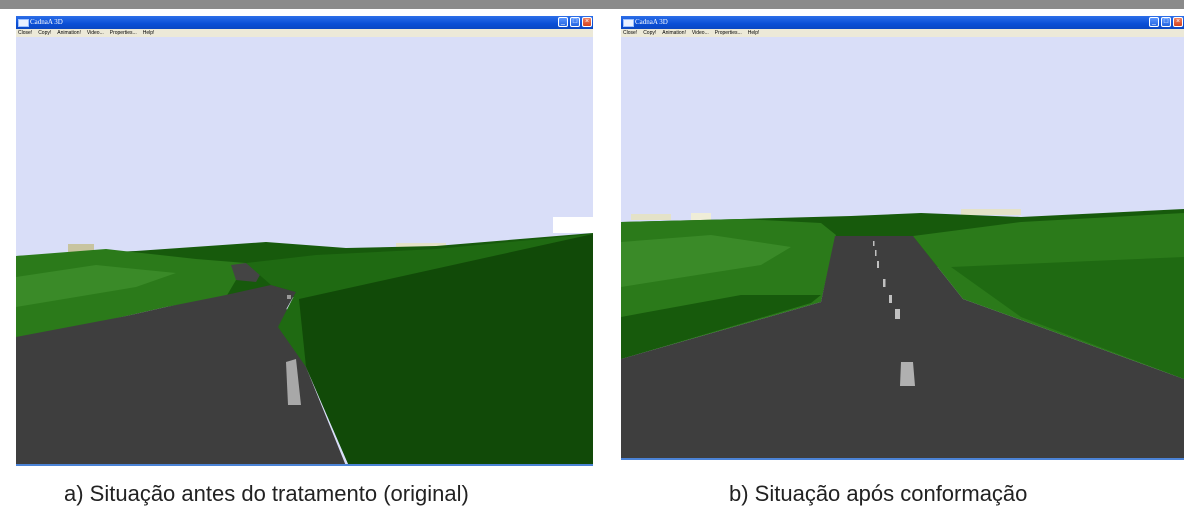 Image resolution: width=1184 pixels, height=518 pixels. Describe the element at coordinates (1067, 318) in the screenshot. I see `grass-right-shadow` at that location.